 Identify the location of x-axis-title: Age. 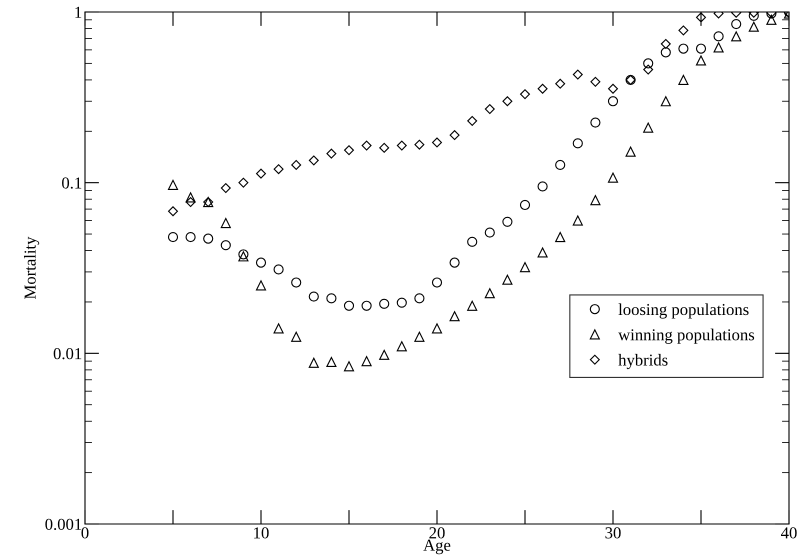
(436, 547).